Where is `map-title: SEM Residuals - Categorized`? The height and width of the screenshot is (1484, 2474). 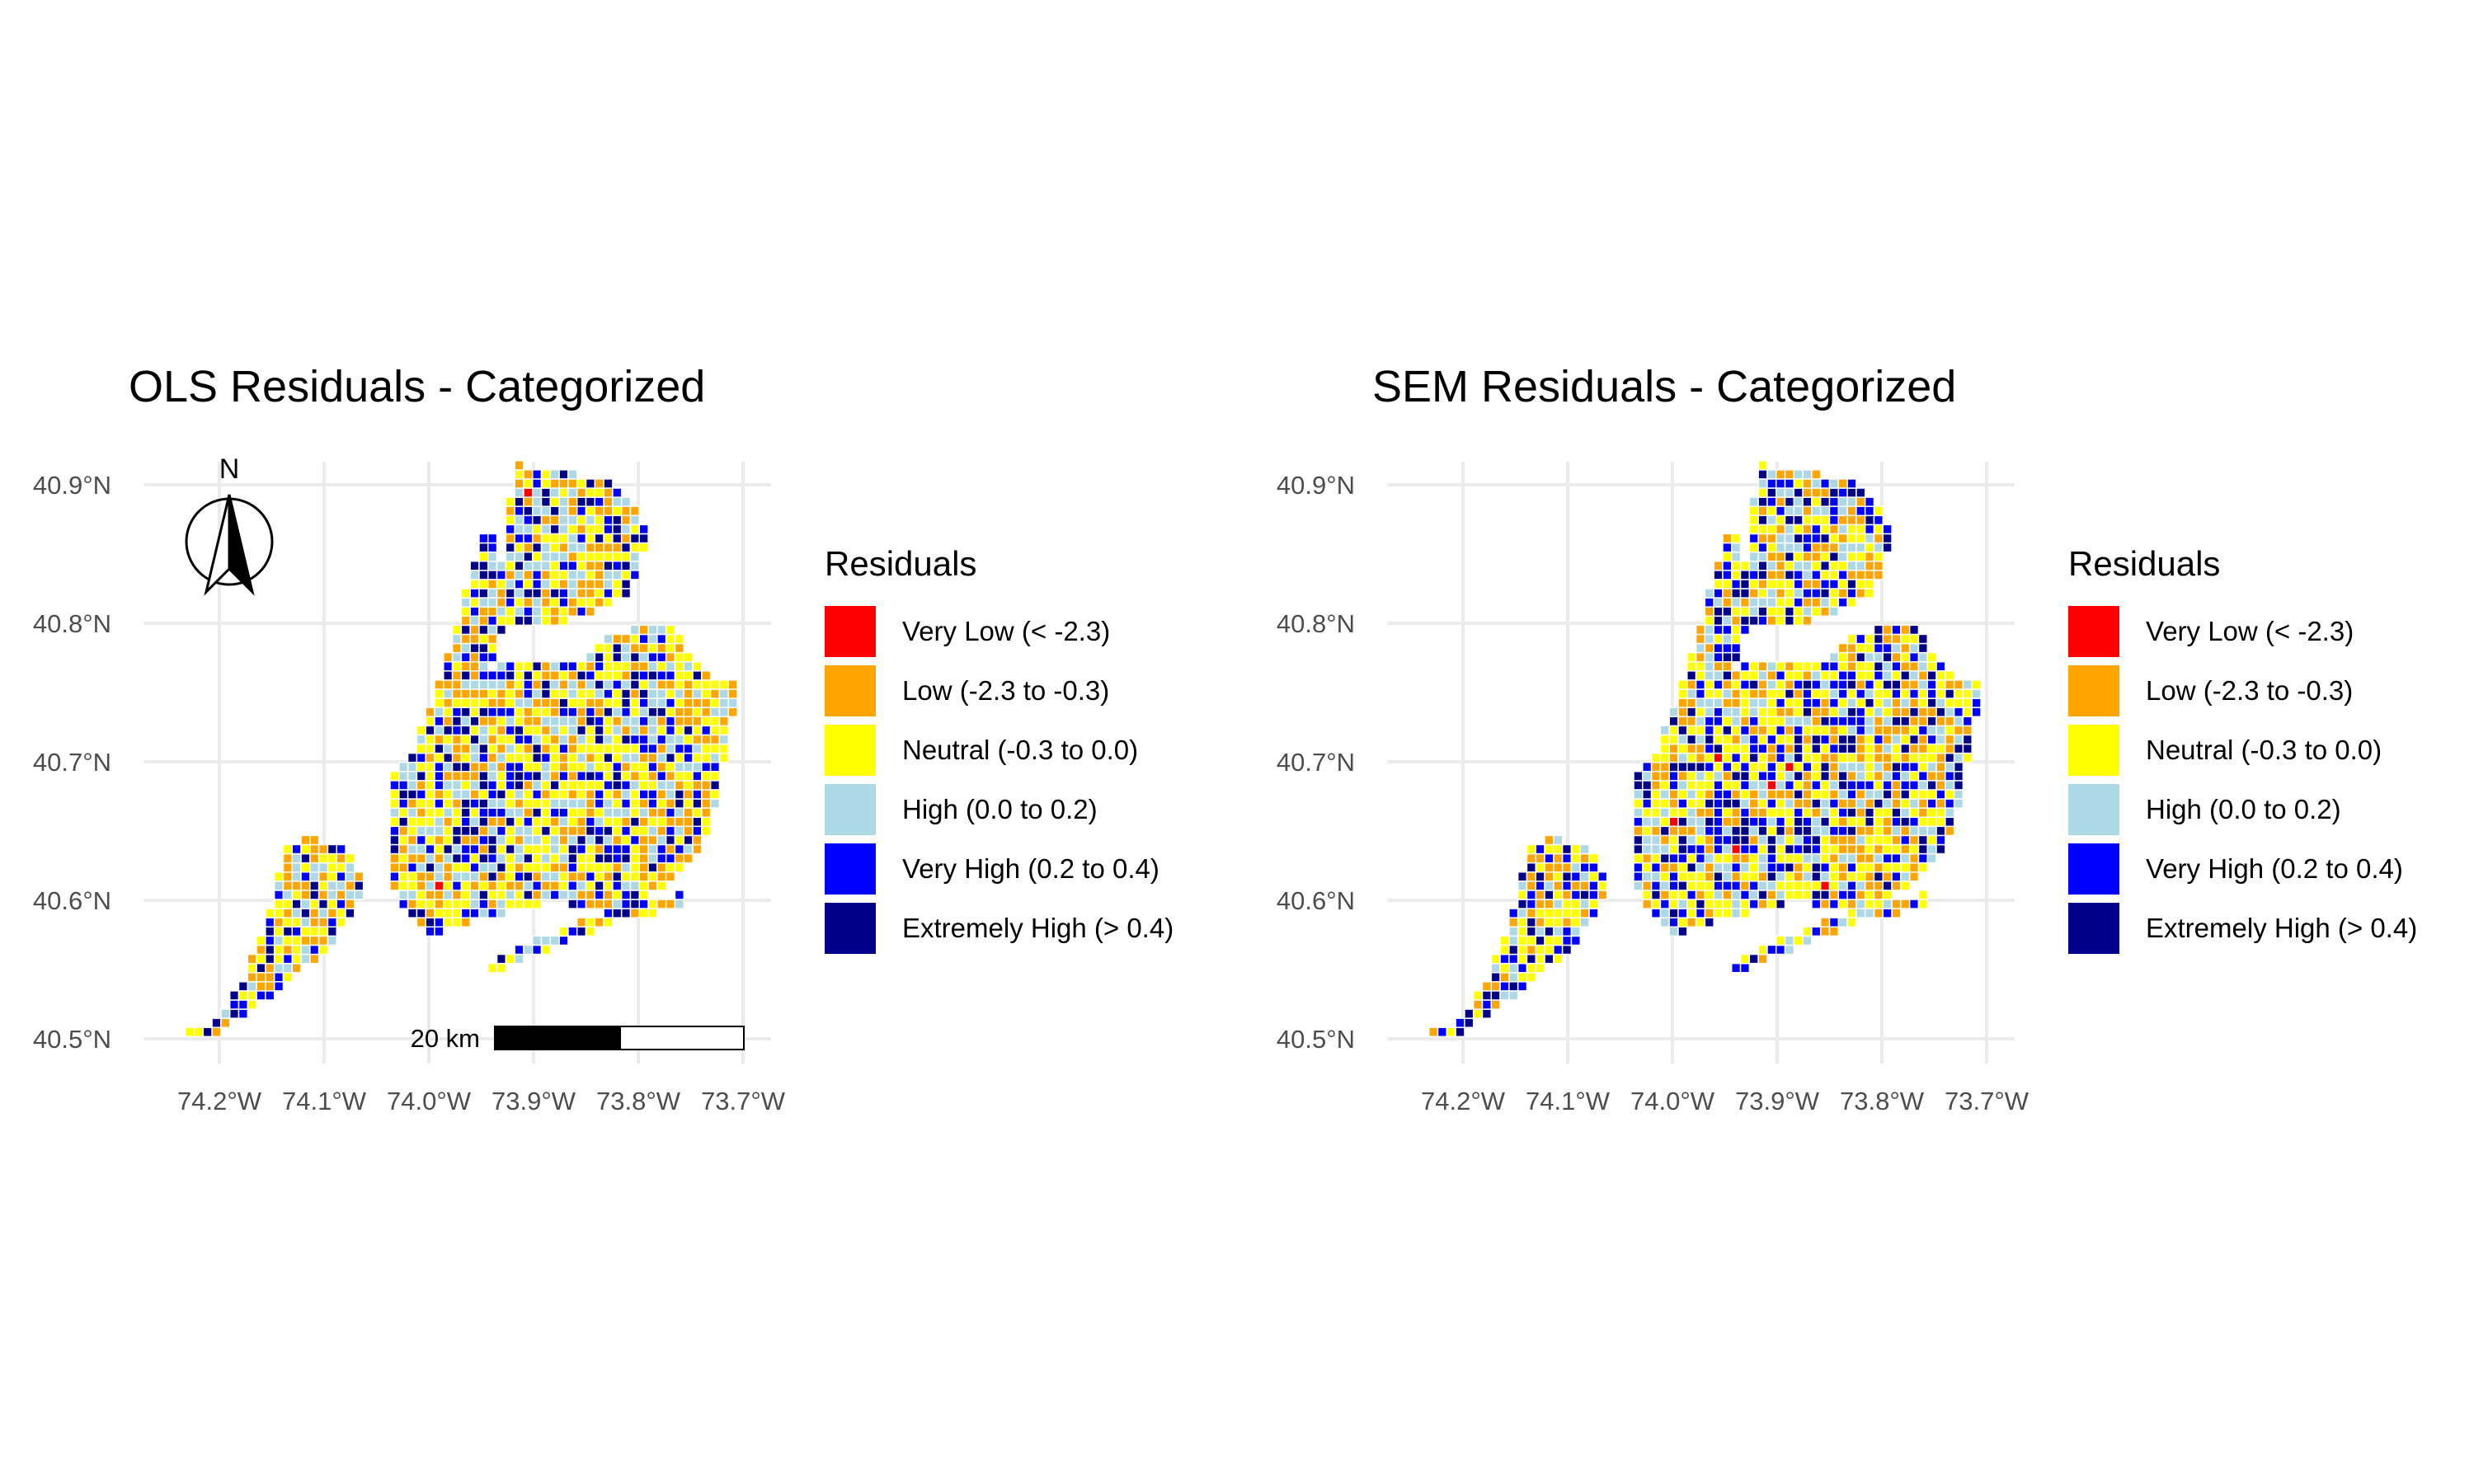 map-title: SEM Residuals - Categorized is located at coordinates (1664, 386).